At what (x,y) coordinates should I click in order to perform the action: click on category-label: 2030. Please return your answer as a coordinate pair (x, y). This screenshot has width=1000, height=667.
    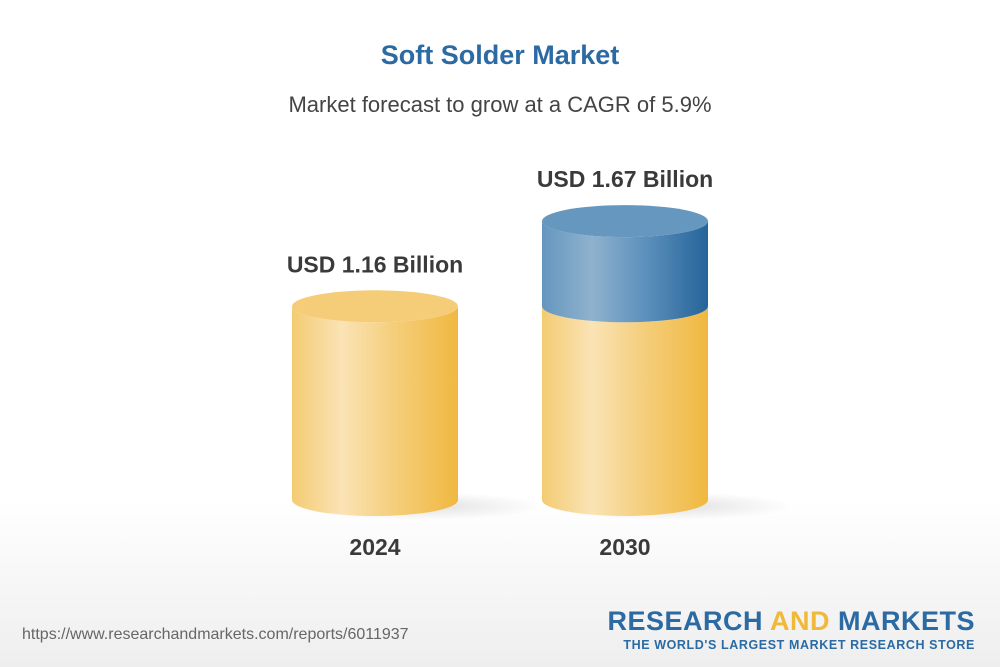
    Looking at the image, I should click on (624, 547).